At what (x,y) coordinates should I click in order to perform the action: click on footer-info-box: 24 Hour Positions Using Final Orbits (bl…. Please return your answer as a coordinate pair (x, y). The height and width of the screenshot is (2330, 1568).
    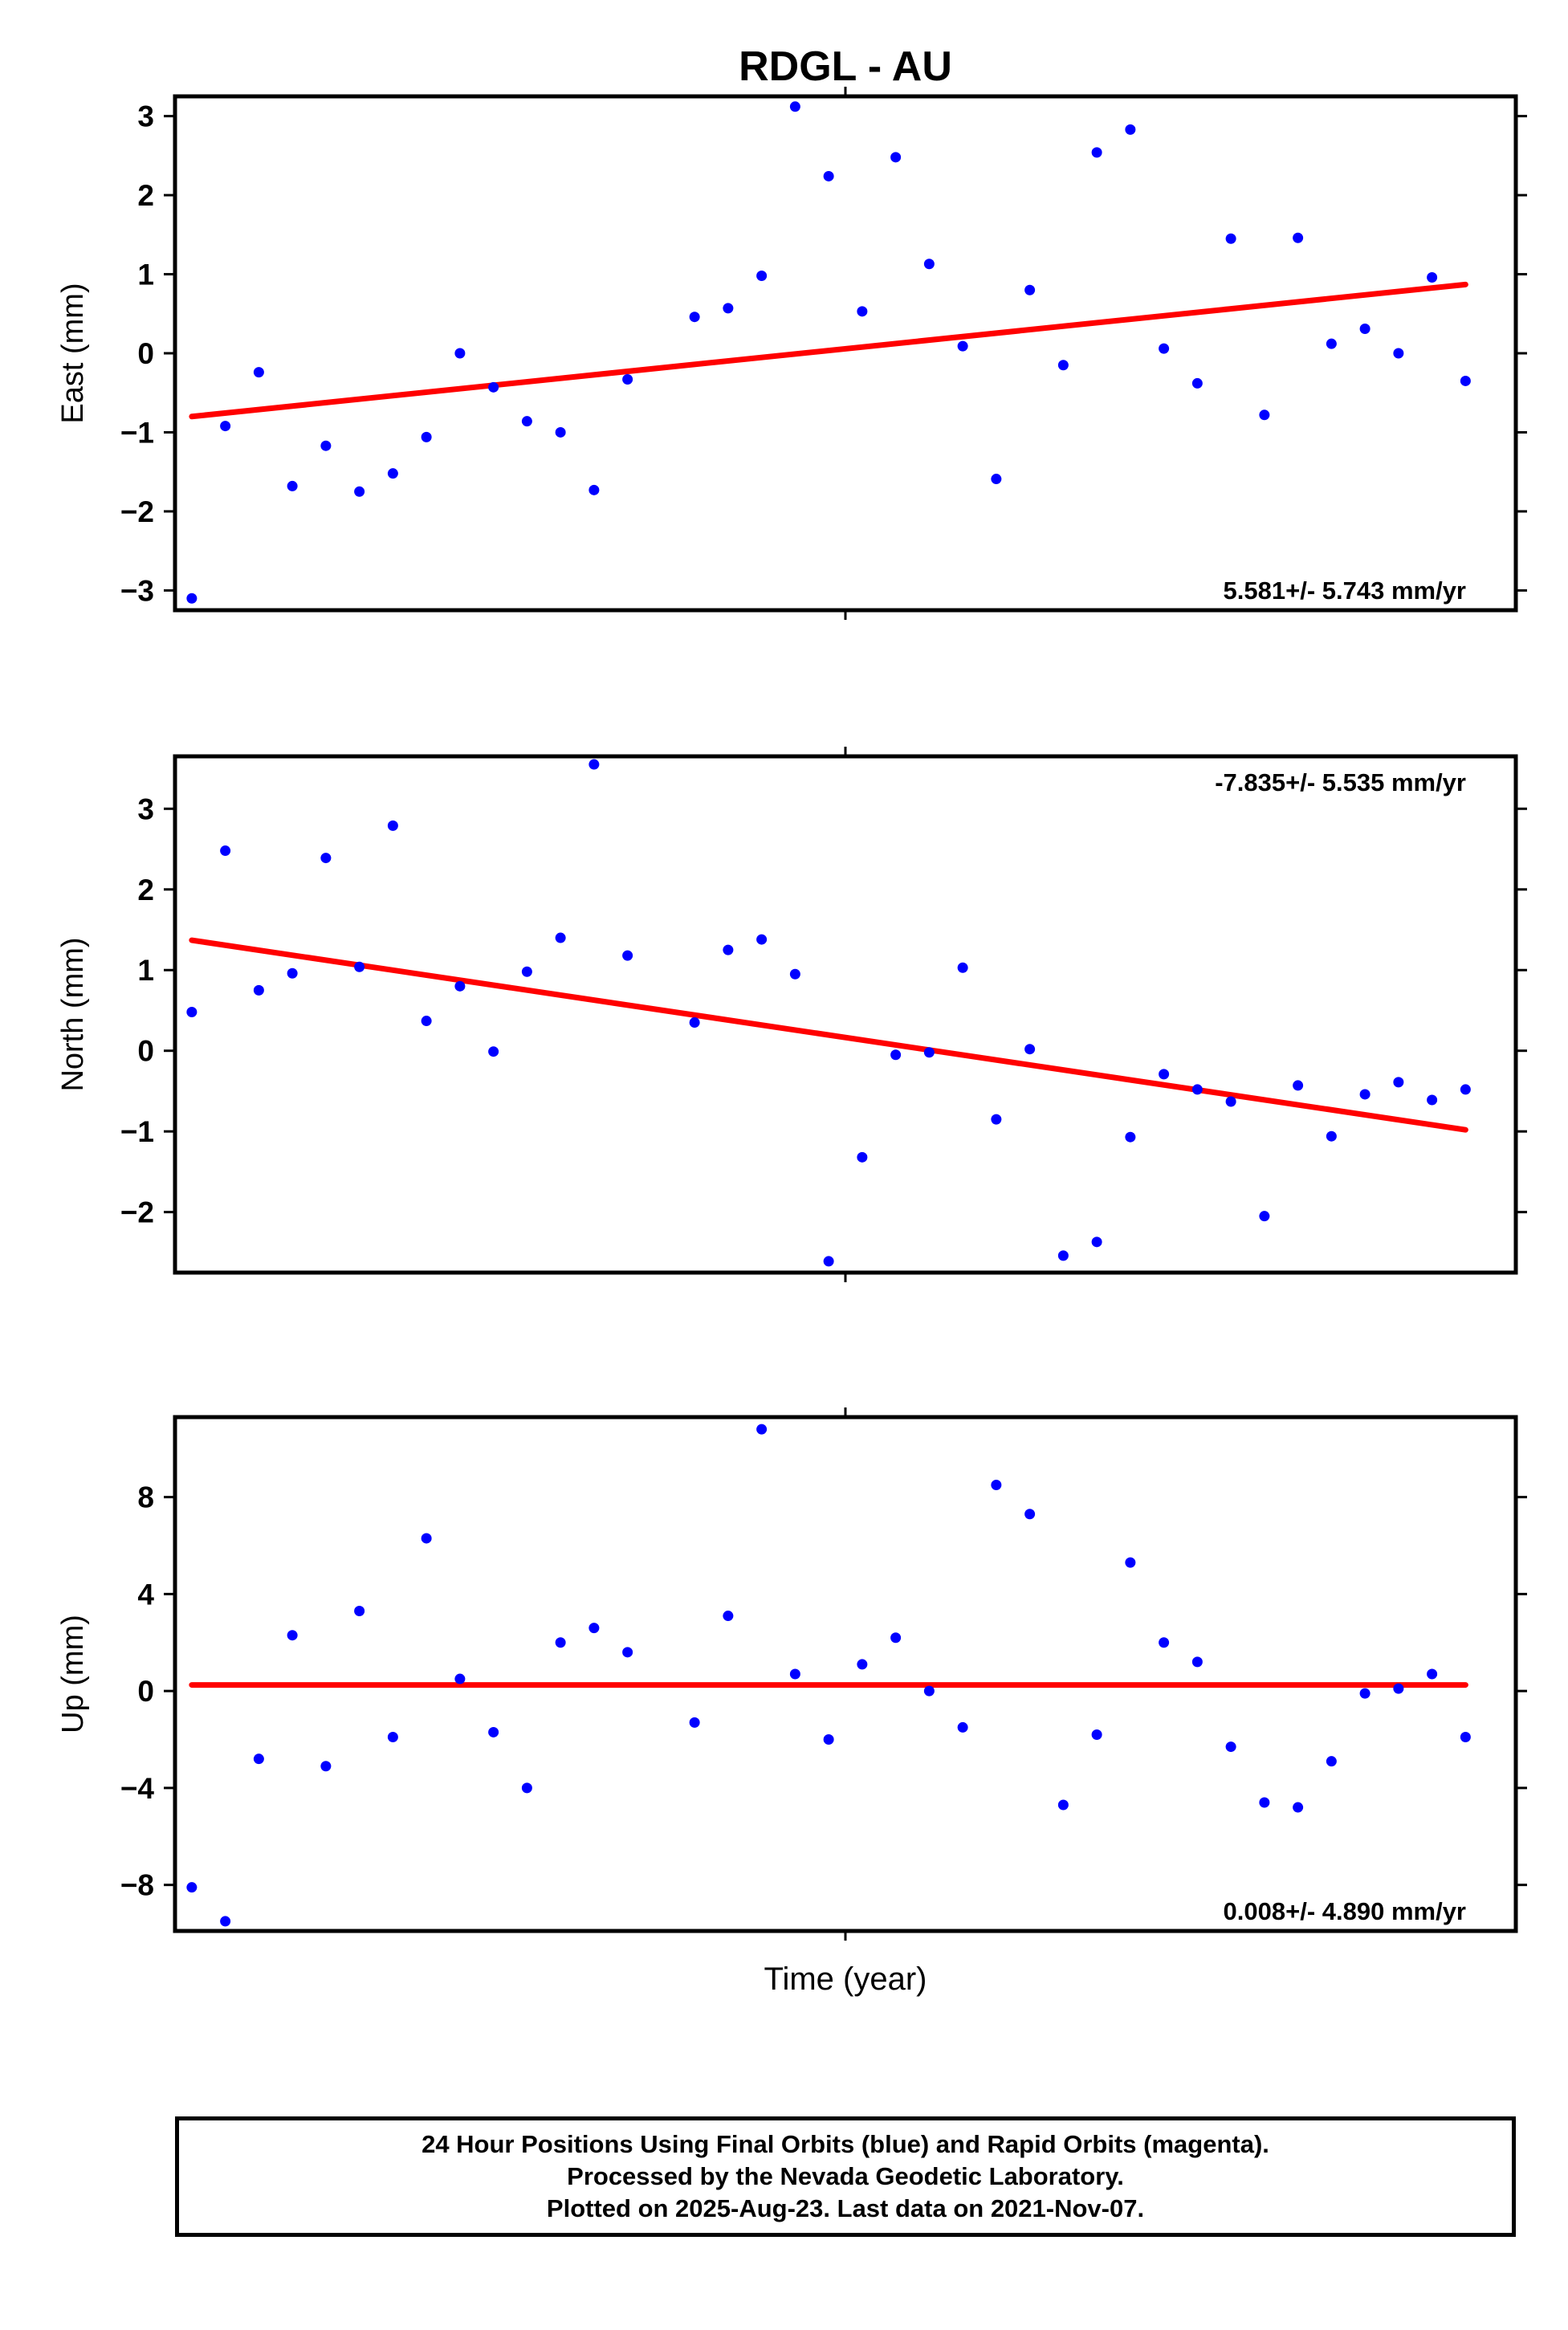
    Looking at the image, I should click on (845, 2176).